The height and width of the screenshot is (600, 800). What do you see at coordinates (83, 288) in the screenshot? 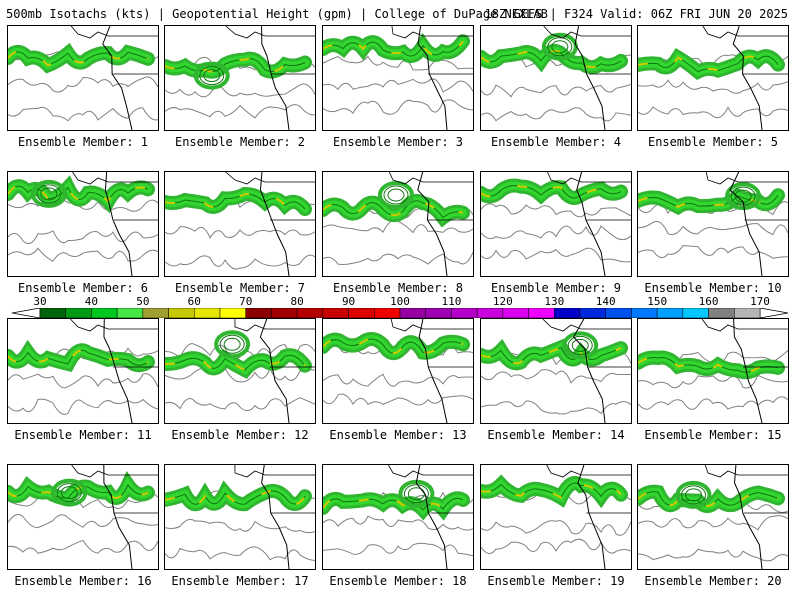
I see `ensemble-member-label: Ensemble Member: 6` at bounding box center [83, 288].